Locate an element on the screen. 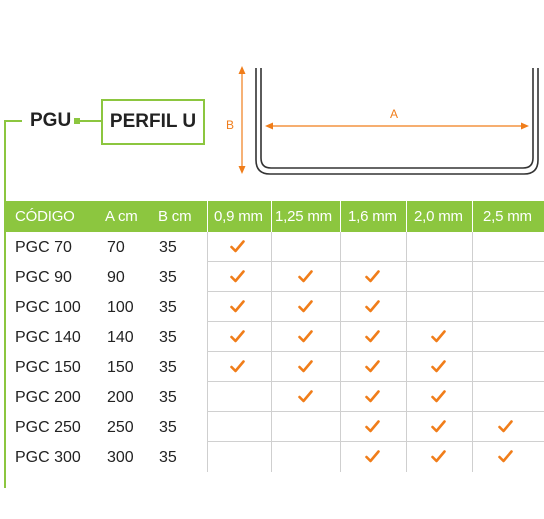  col-header-code: CÓDIGO is located at coordinates (45, 216).